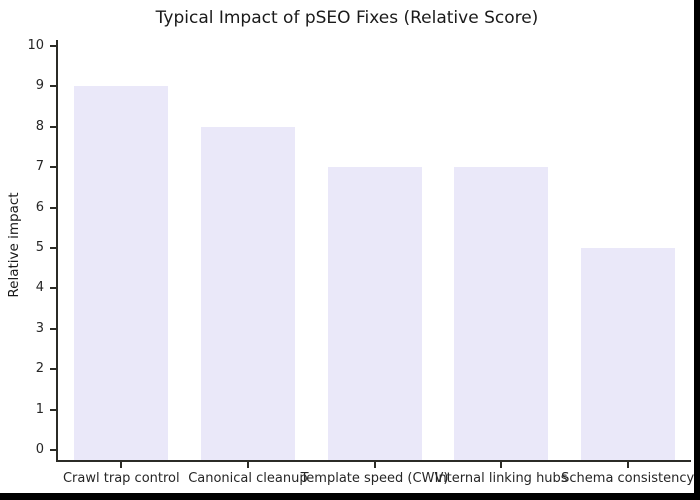  What do you see at coordinates (39, 409) in the screenshot?
I see `y-tick-label: 1` at bounding box center [39, 409].